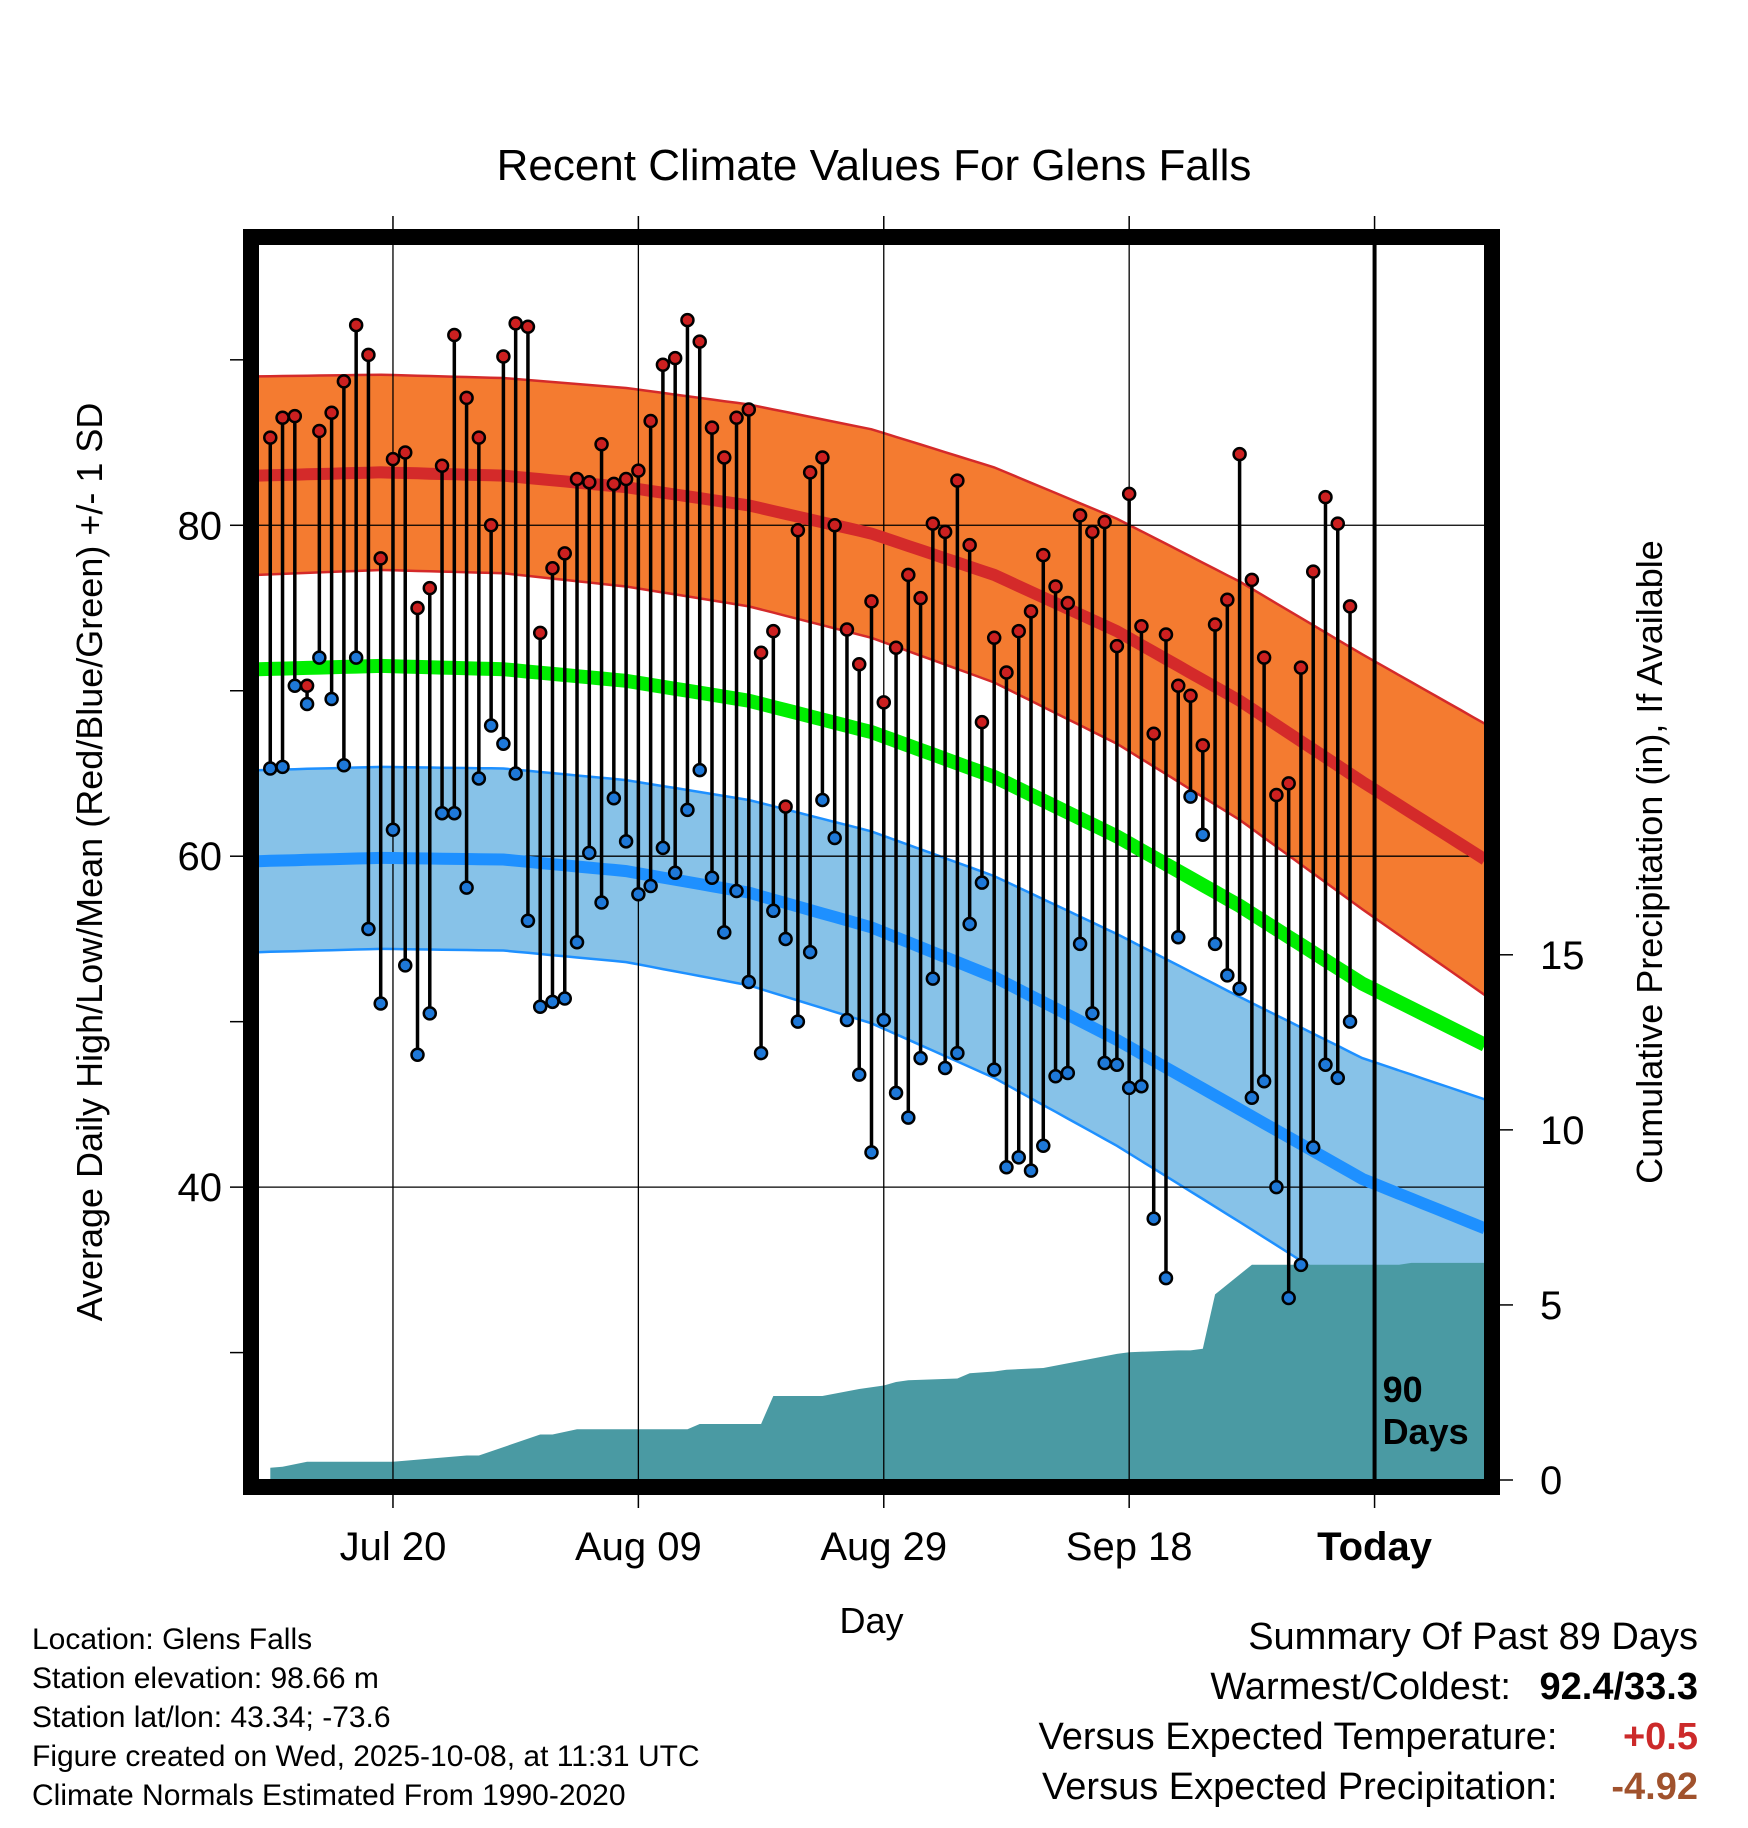  I want to click on x-tick-label: Sep 18, so click(1129, 1547).